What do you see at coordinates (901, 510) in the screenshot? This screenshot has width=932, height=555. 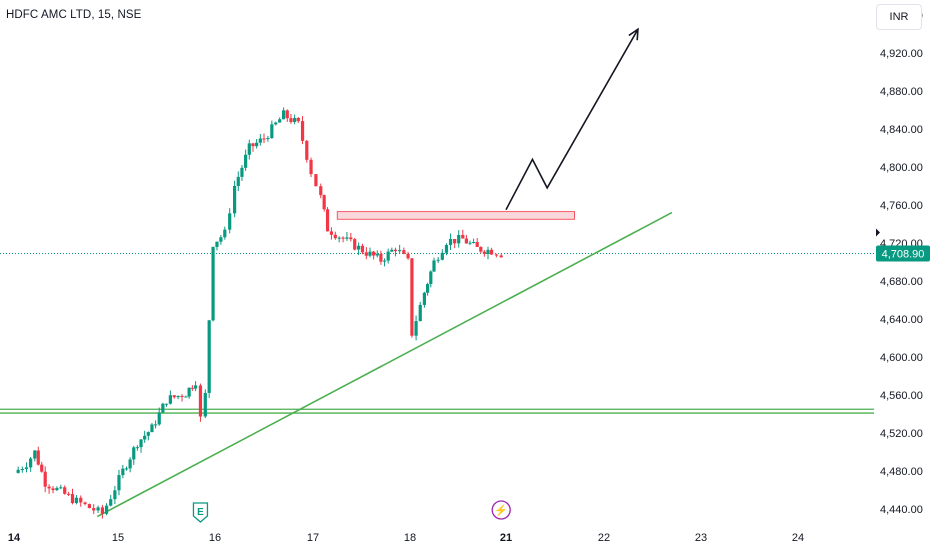 I see `y-tick-label: 4,440.00` at bounding box center [901, 510].